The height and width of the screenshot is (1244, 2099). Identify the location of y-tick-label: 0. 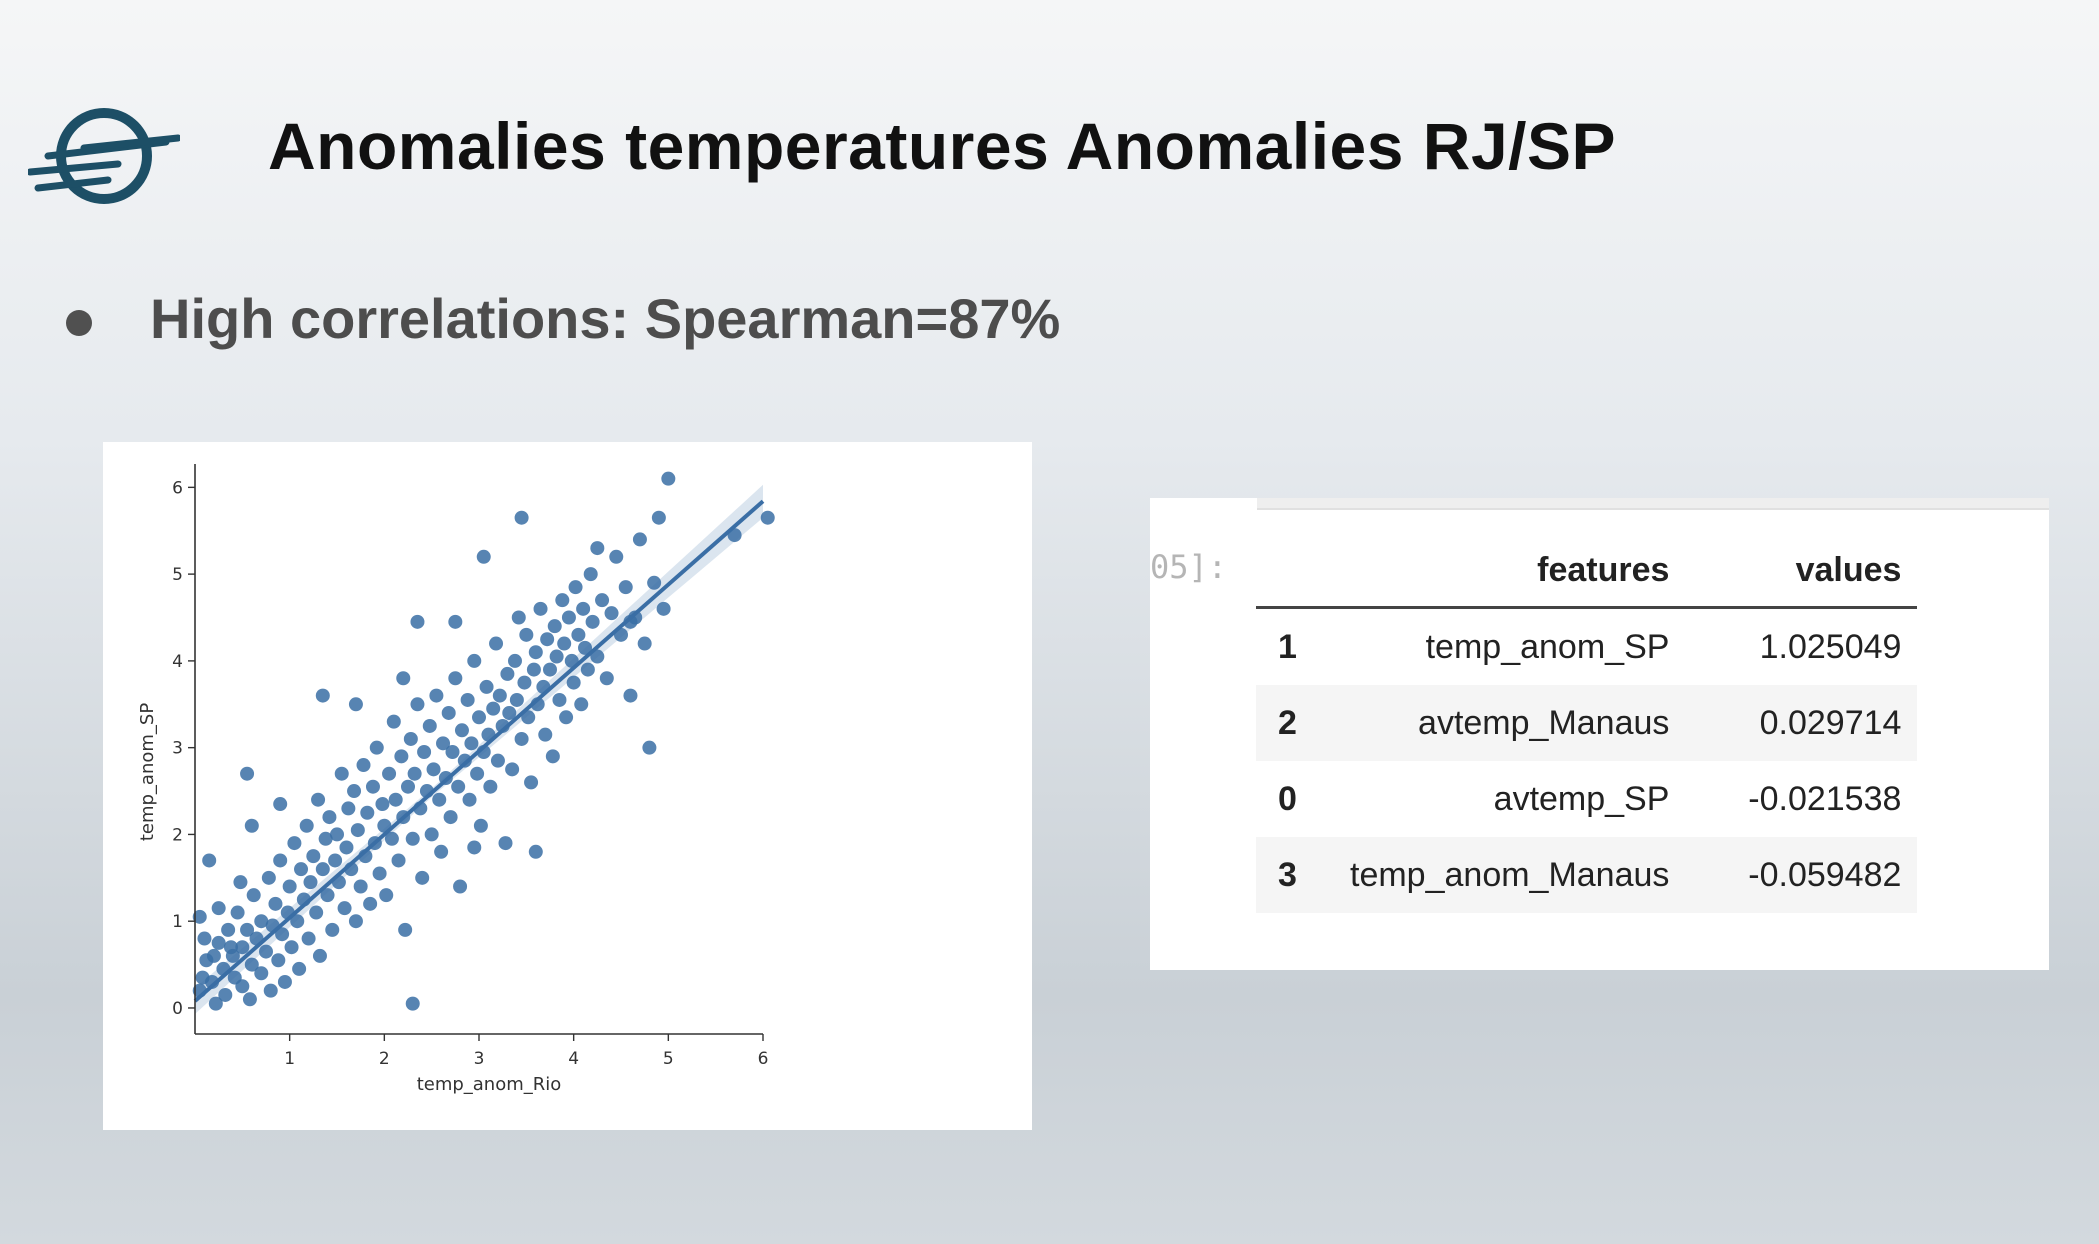
(177, 1009).